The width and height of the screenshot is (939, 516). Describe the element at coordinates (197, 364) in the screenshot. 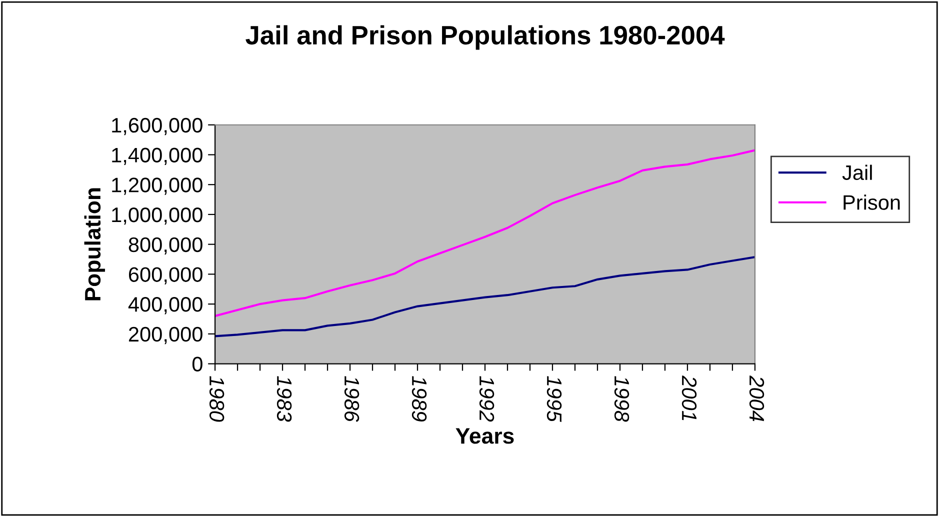

I see `y-tick-label: 0` at that location.